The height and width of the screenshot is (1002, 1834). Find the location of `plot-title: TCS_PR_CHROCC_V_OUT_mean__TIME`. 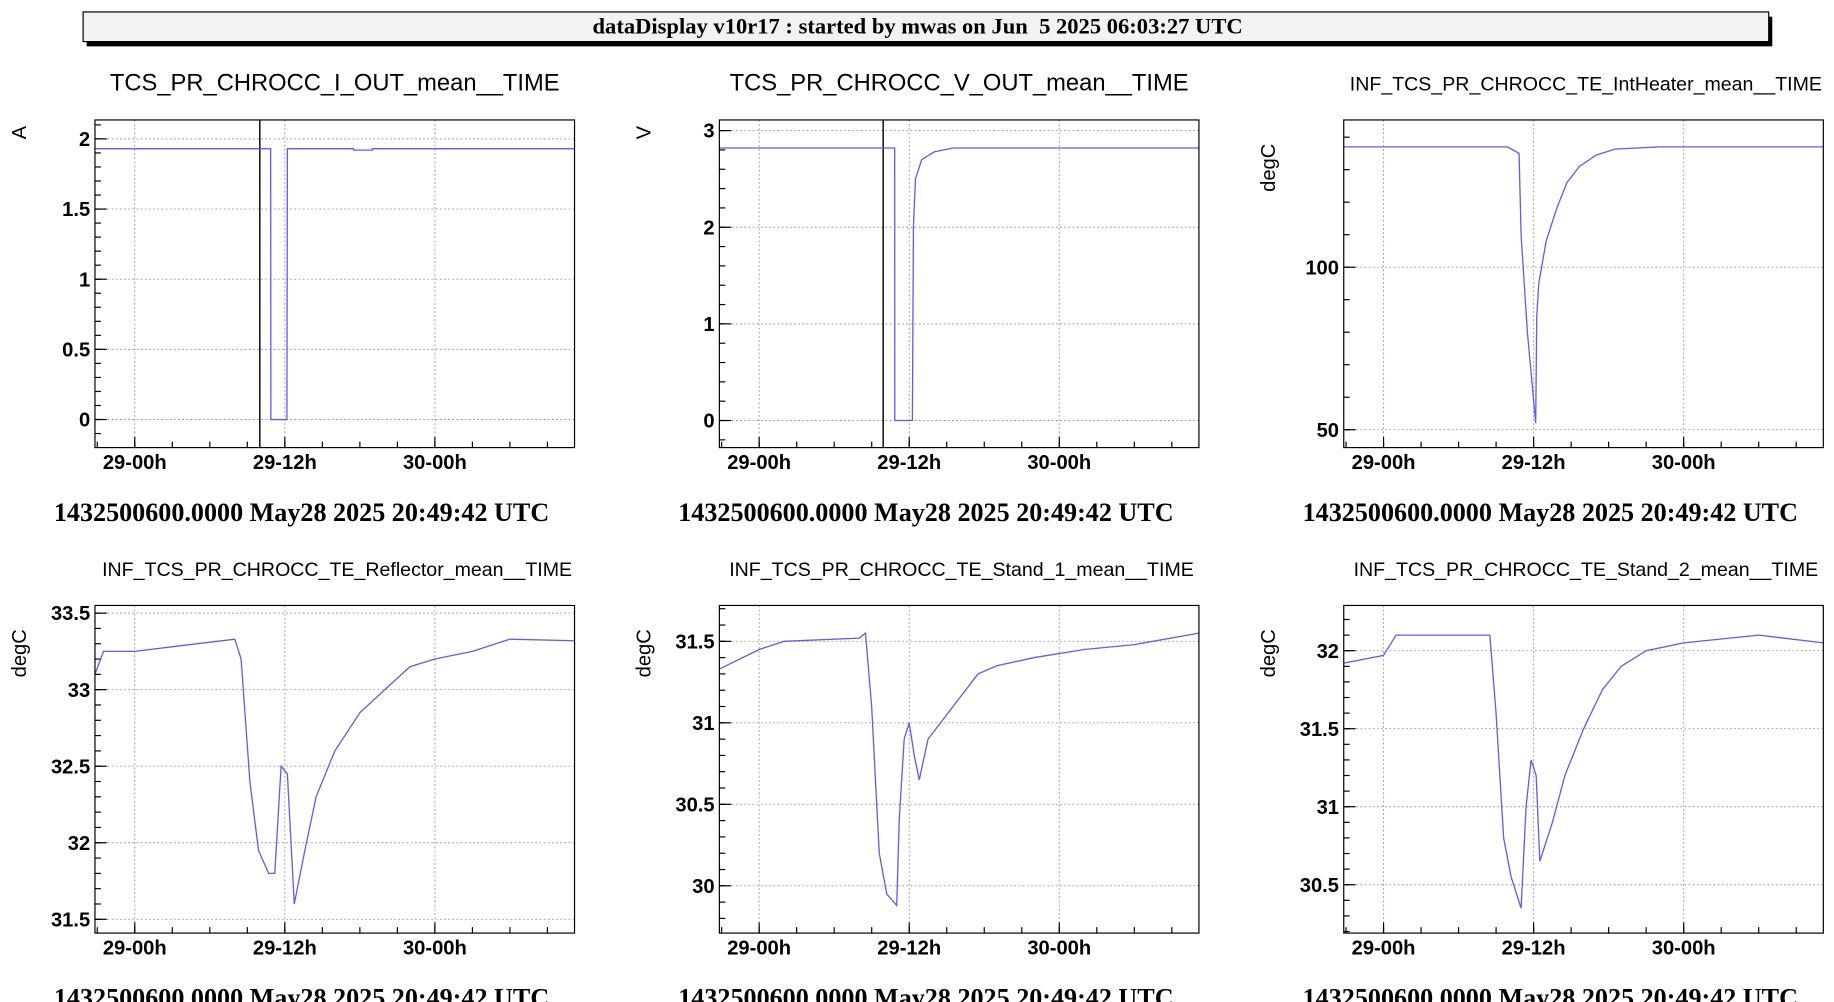

plot-title: TCS_PR_CHROCC_V_OUT_mean__TIME is located at coordinates (959, 83).